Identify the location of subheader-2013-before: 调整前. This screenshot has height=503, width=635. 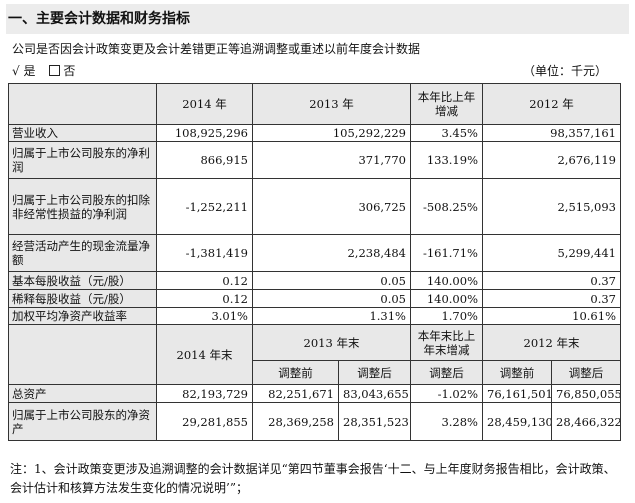
(295, 372).